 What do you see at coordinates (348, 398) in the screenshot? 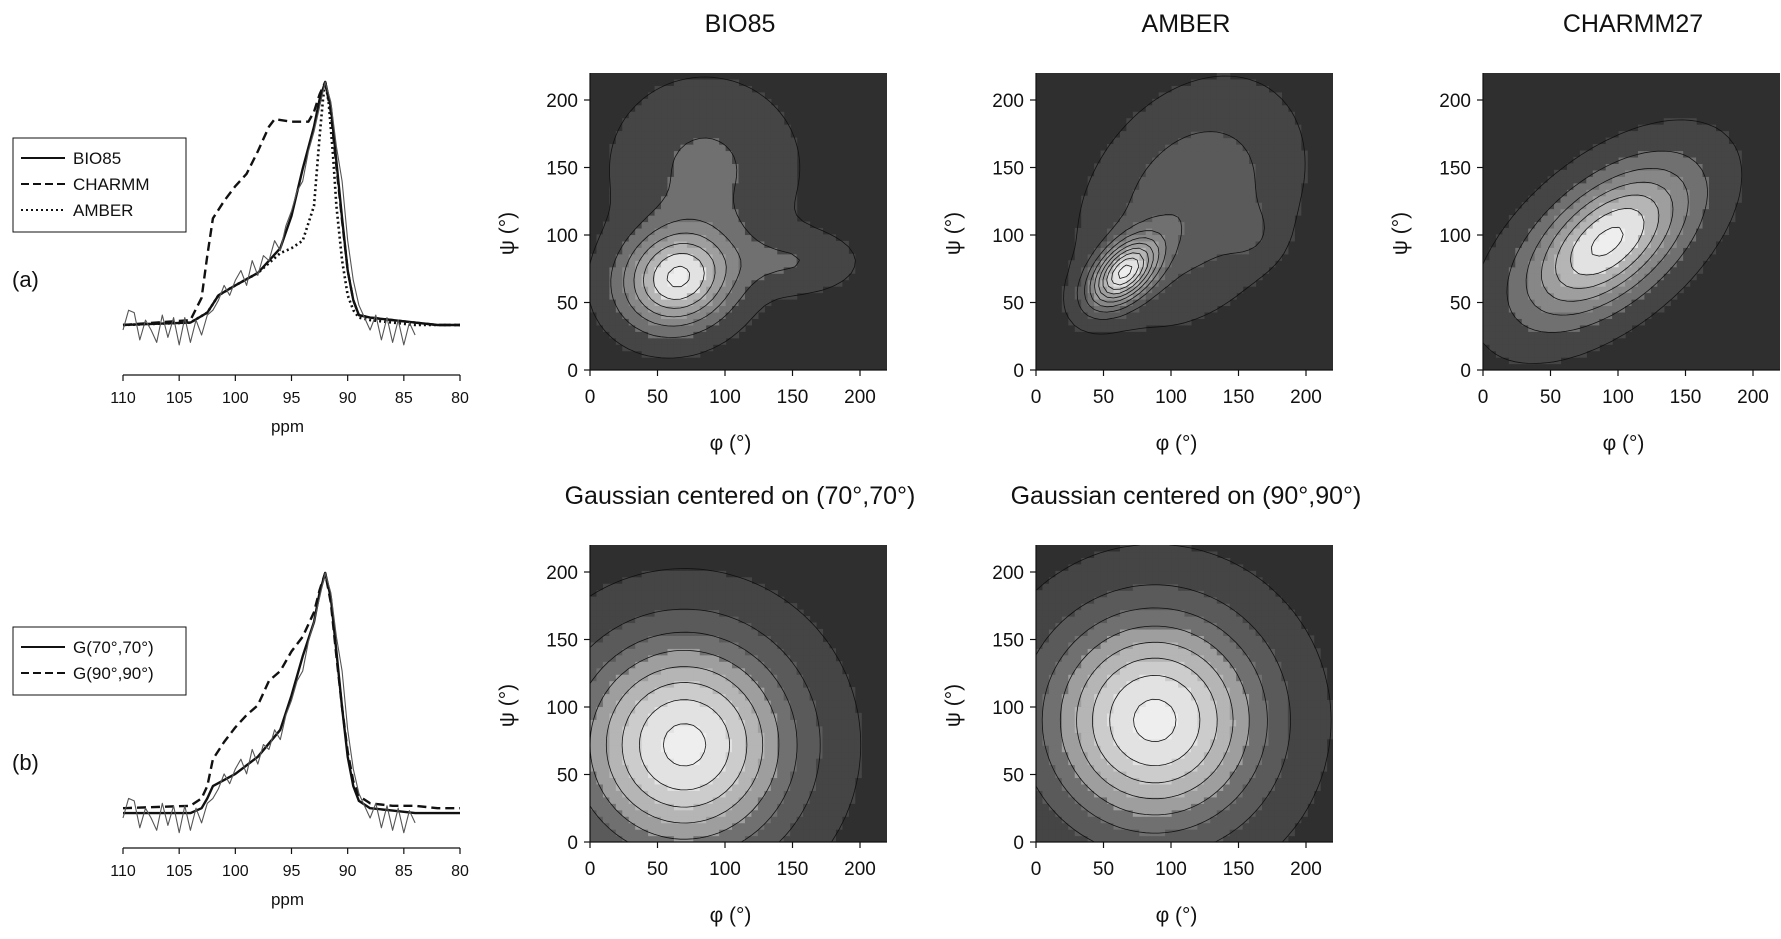
I see `x-tick-label: 90` at bounding box center [348, 398].